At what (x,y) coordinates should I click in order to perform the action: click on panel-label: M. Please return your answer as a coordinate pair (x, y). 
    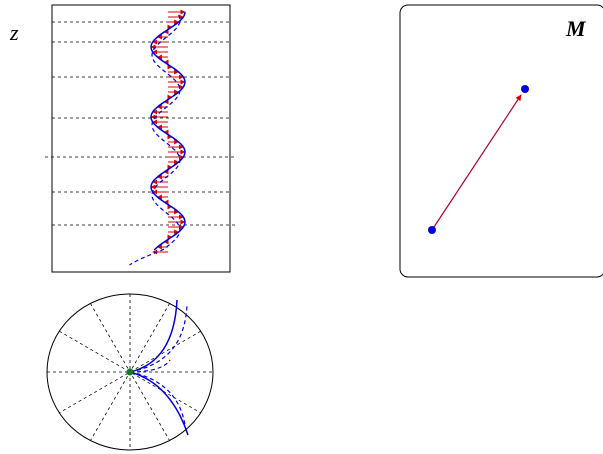
    Looking at the image, I should click on (576, 28).